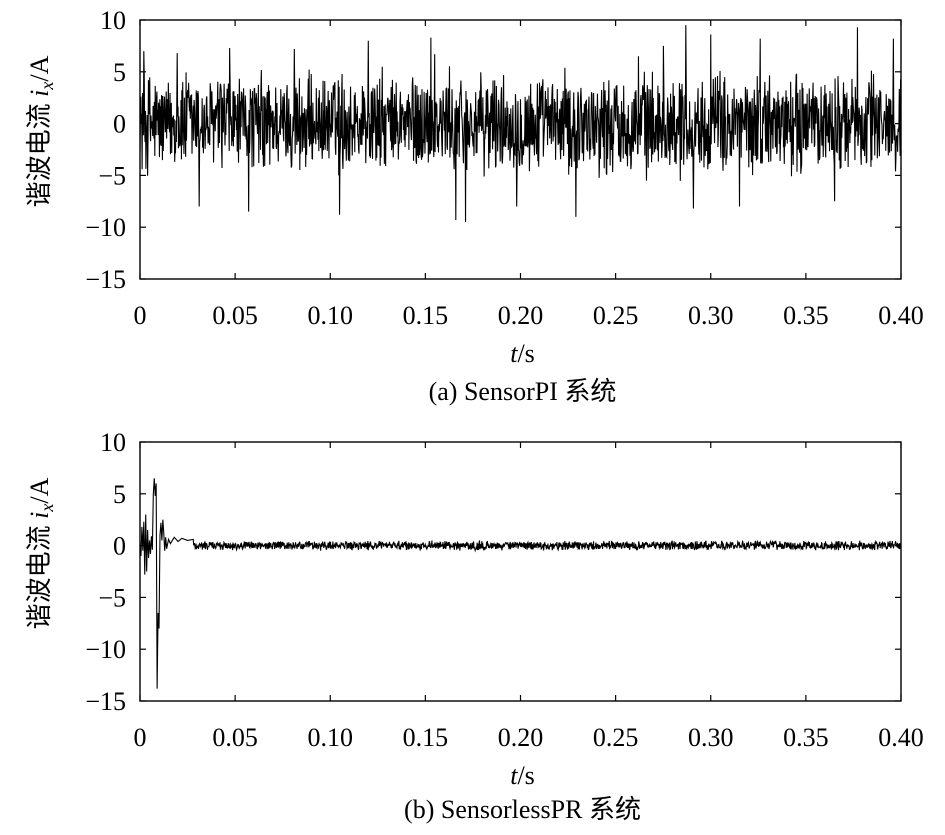 This screenshot has height=835, width=945. What do you see at coordinates (113, 442) in the screenshot?
I see `chart-b-ytick-label: 10` at bounding box center [113, 442].